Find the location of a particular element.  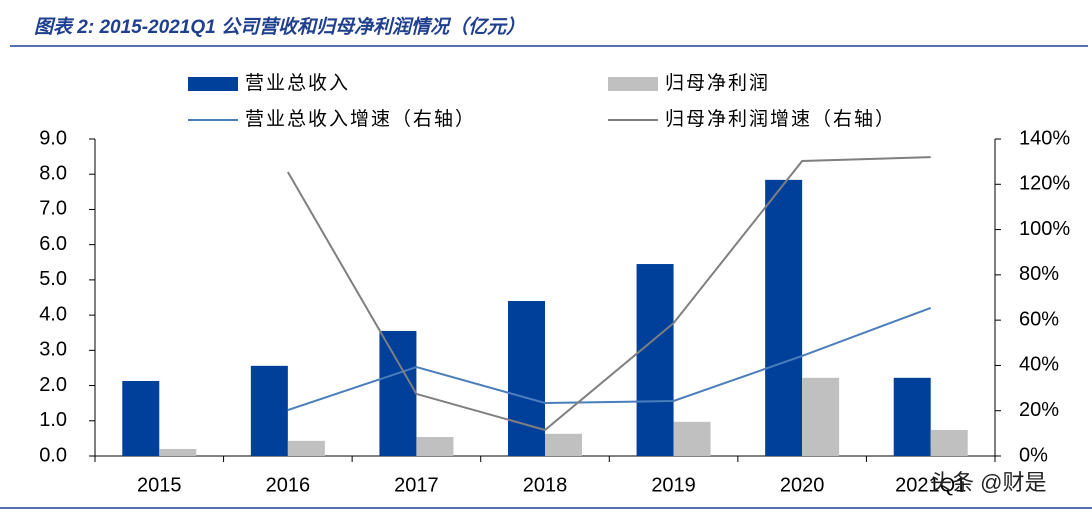

y-tick-label: 1.0 is located at coordinates (53, 420).